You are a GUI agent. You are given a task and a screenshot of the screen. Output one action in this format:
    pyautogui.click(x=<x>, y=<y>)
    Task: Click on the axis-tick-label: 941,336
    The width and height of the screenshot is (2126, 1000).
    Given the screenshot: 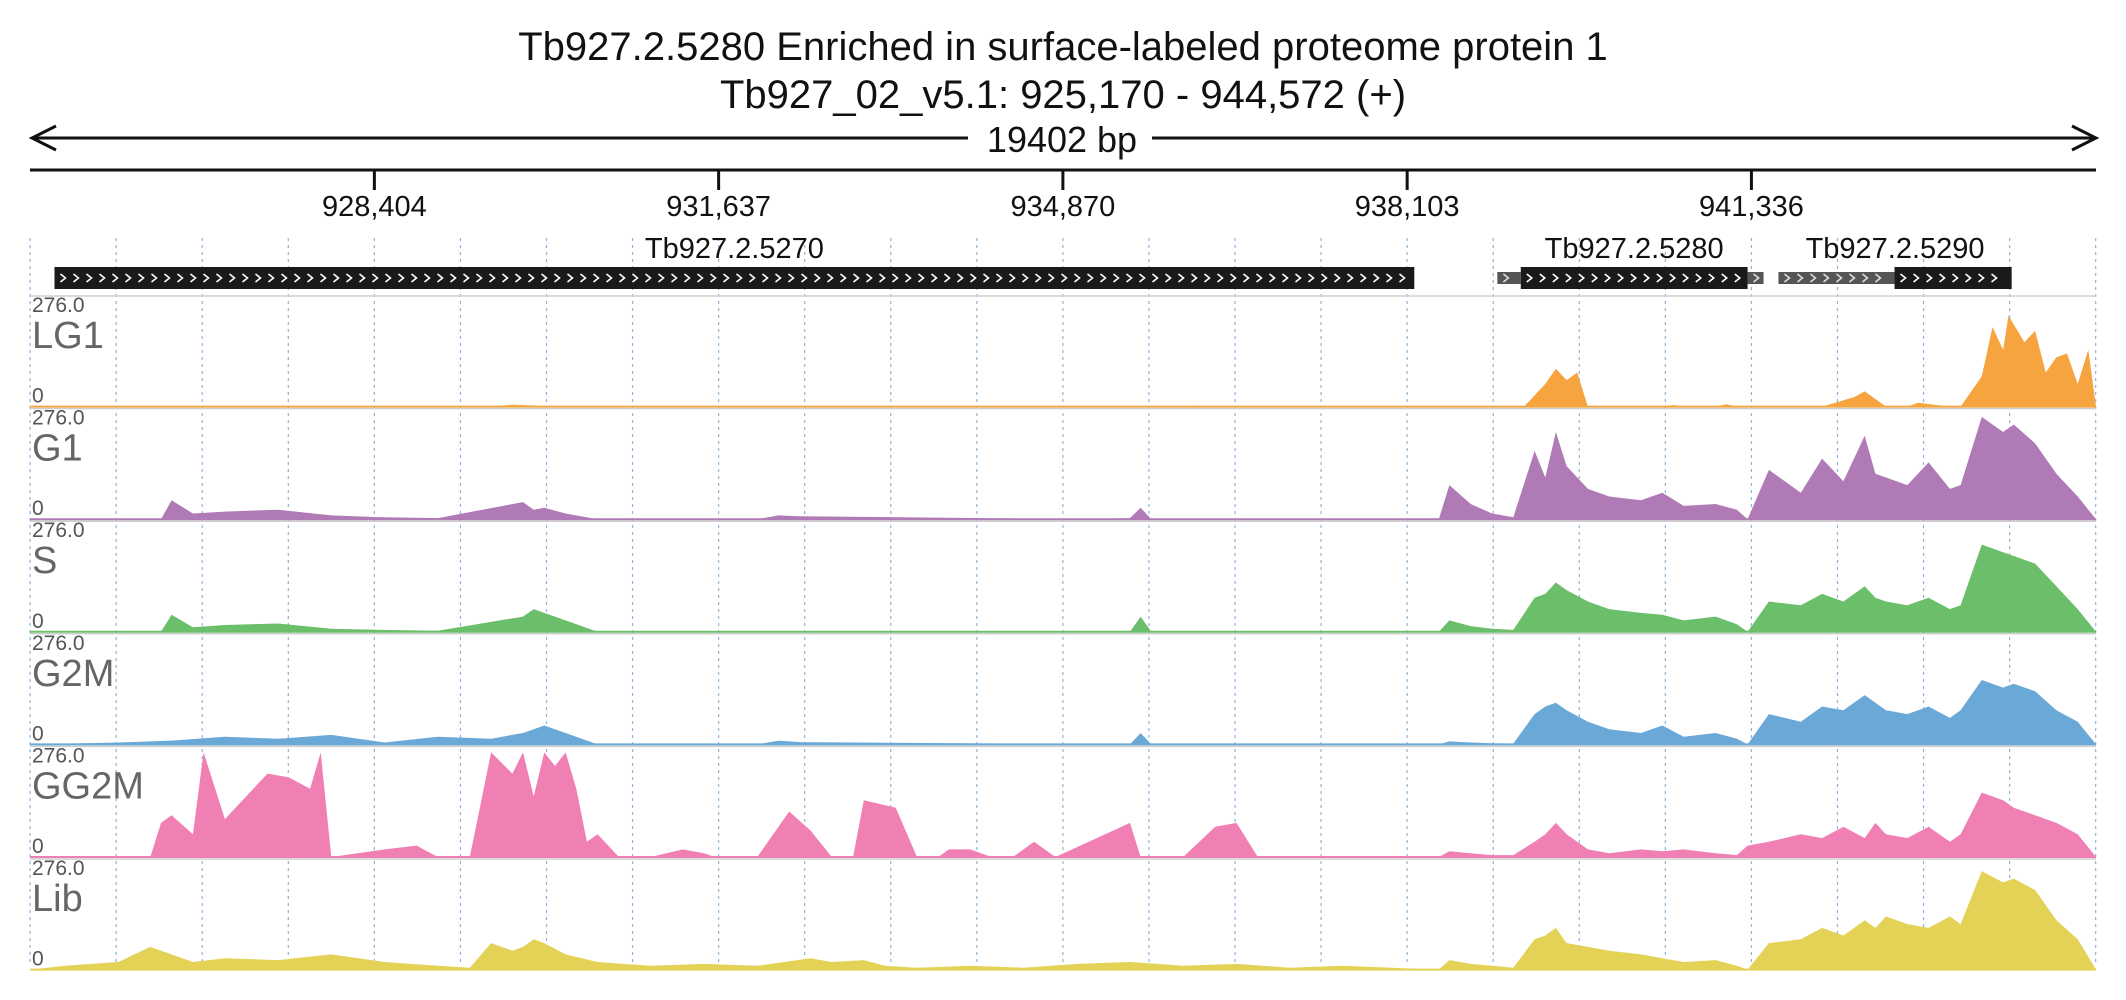 What is the action you would take?
    pyautogui.click(x=1751, y=207)
    